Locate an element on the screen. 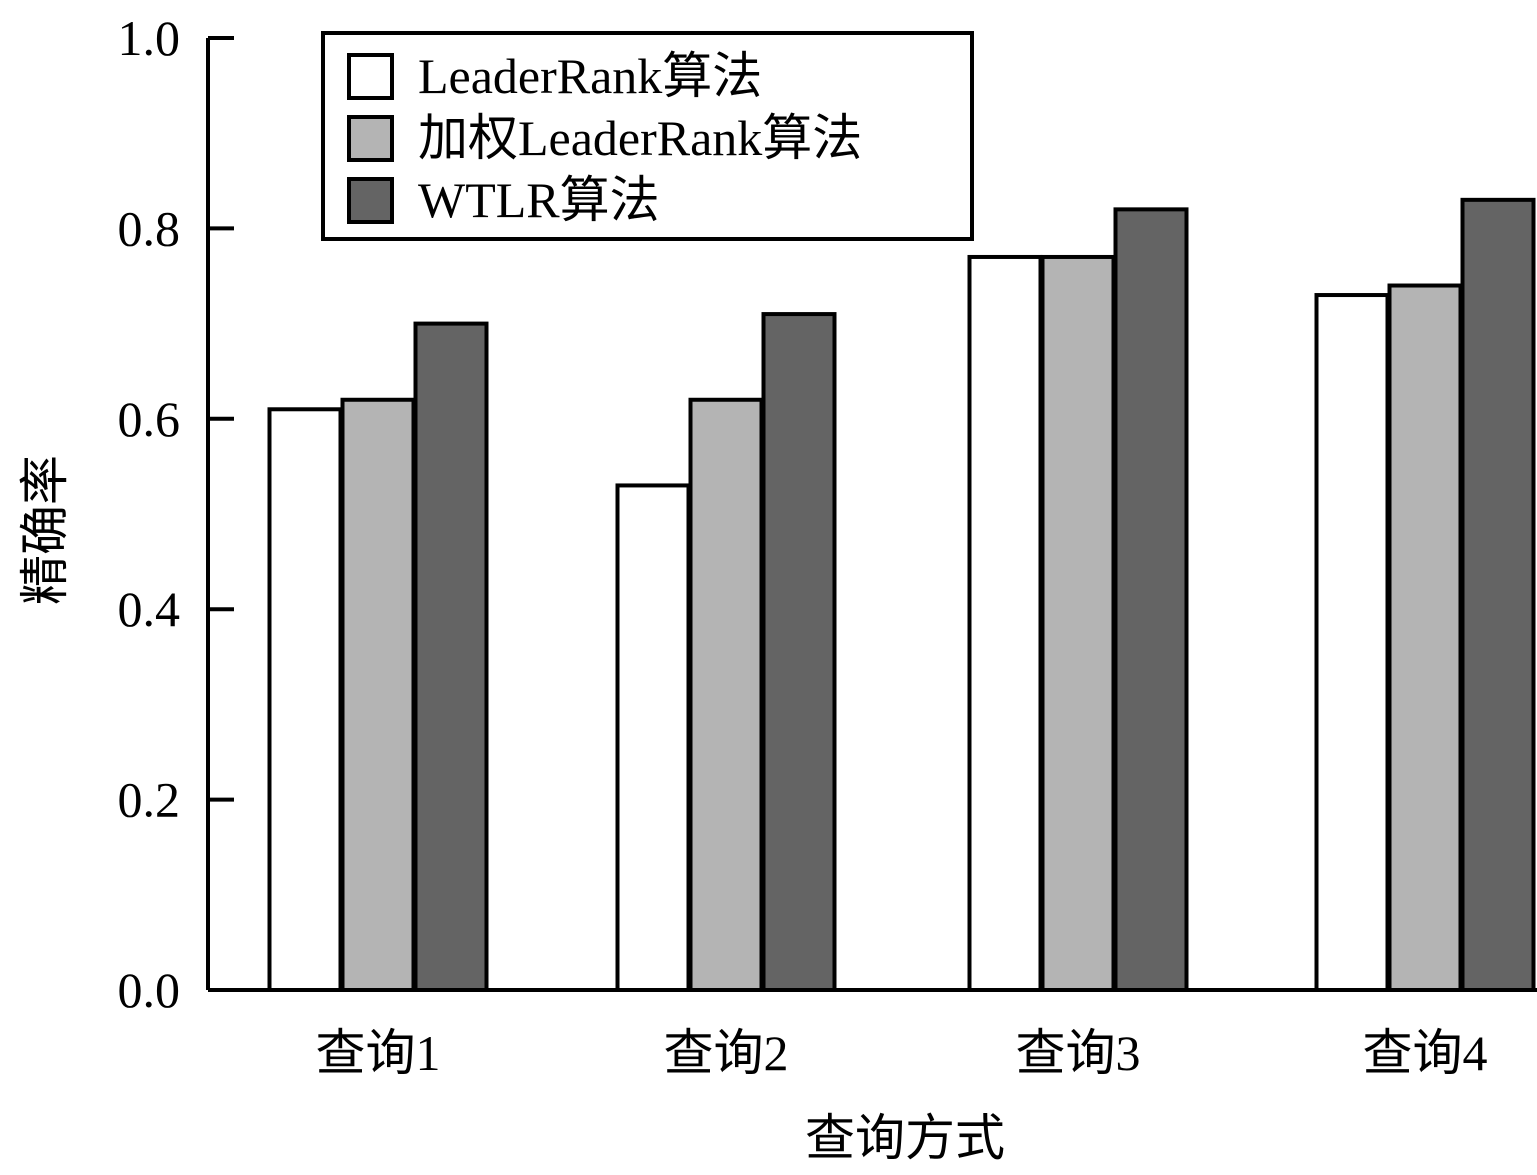  legend-box is located at coordinates (647, 136).